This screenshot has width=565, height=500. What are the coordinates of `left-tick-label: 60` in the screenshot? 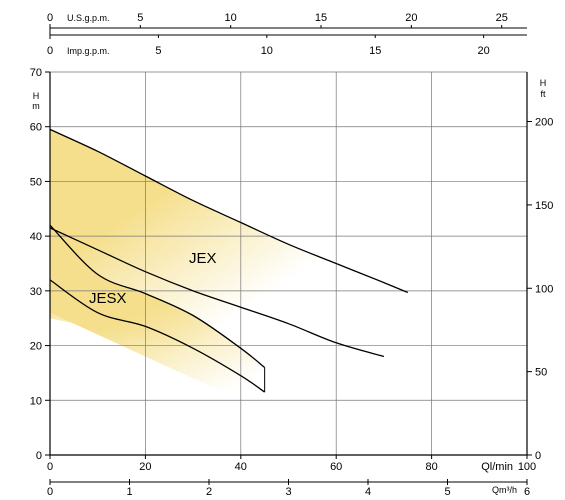 It's located at (36, 128).